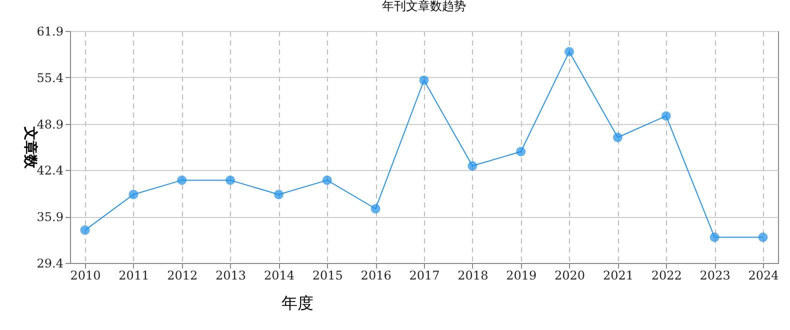 The width and height of the screenshot is (790, 330). Describe the element at coordinates (231, 275) in the screenshot. I see `x-tick-label: 2013` at that location.